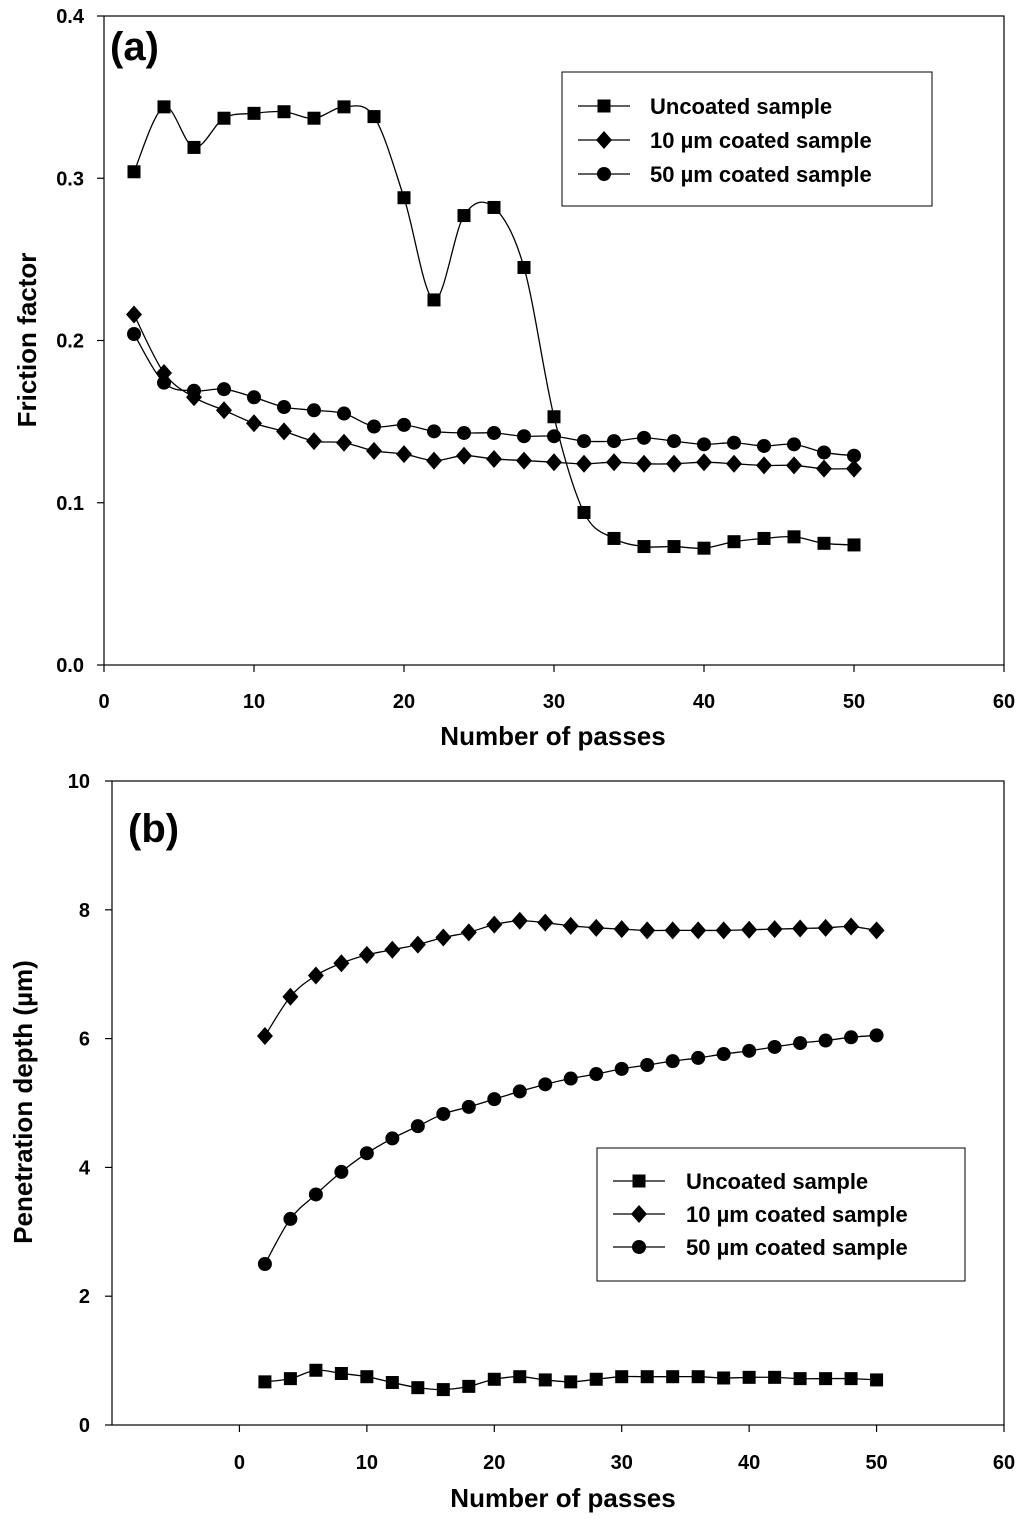  Describe the element at coordinates (70, 504) in the screenshot. I see `y-tick-label: 0.1` at that location.